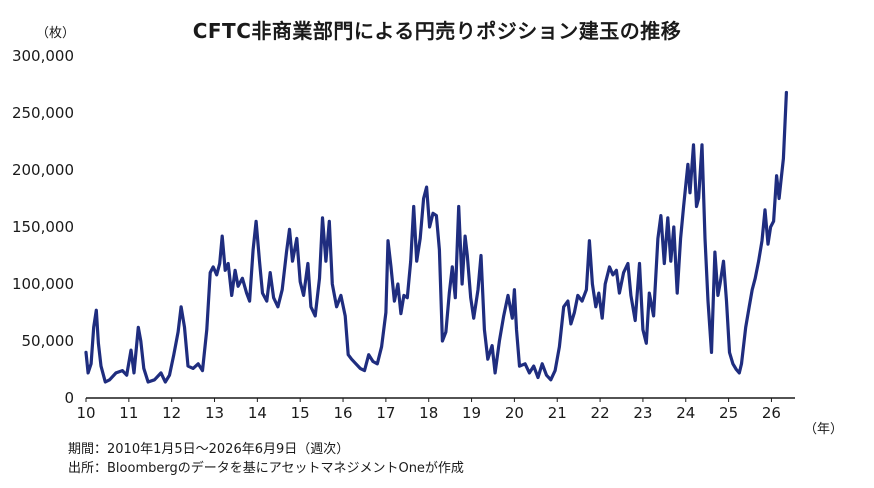 The height and width of the screenshot is (488, 874). Describe the element at coordinates (824, 429) in the screenshot. I see `x-axis-unit-label: （年）` at that location.